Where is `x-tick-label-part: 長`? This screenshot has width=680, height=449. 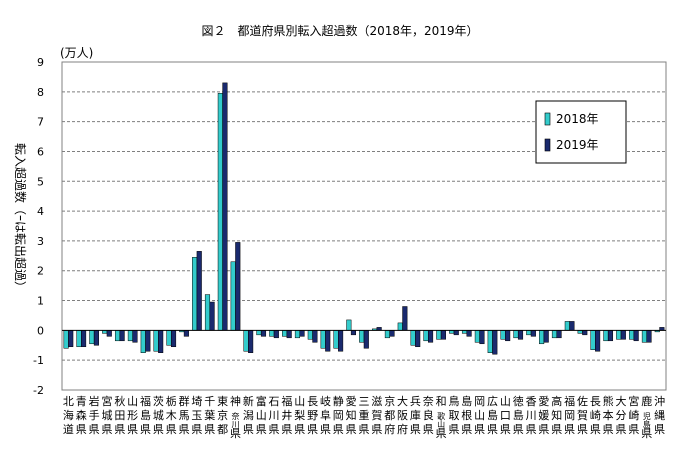
x-tick-label-part: 長 is located at coordinates (595, 401).